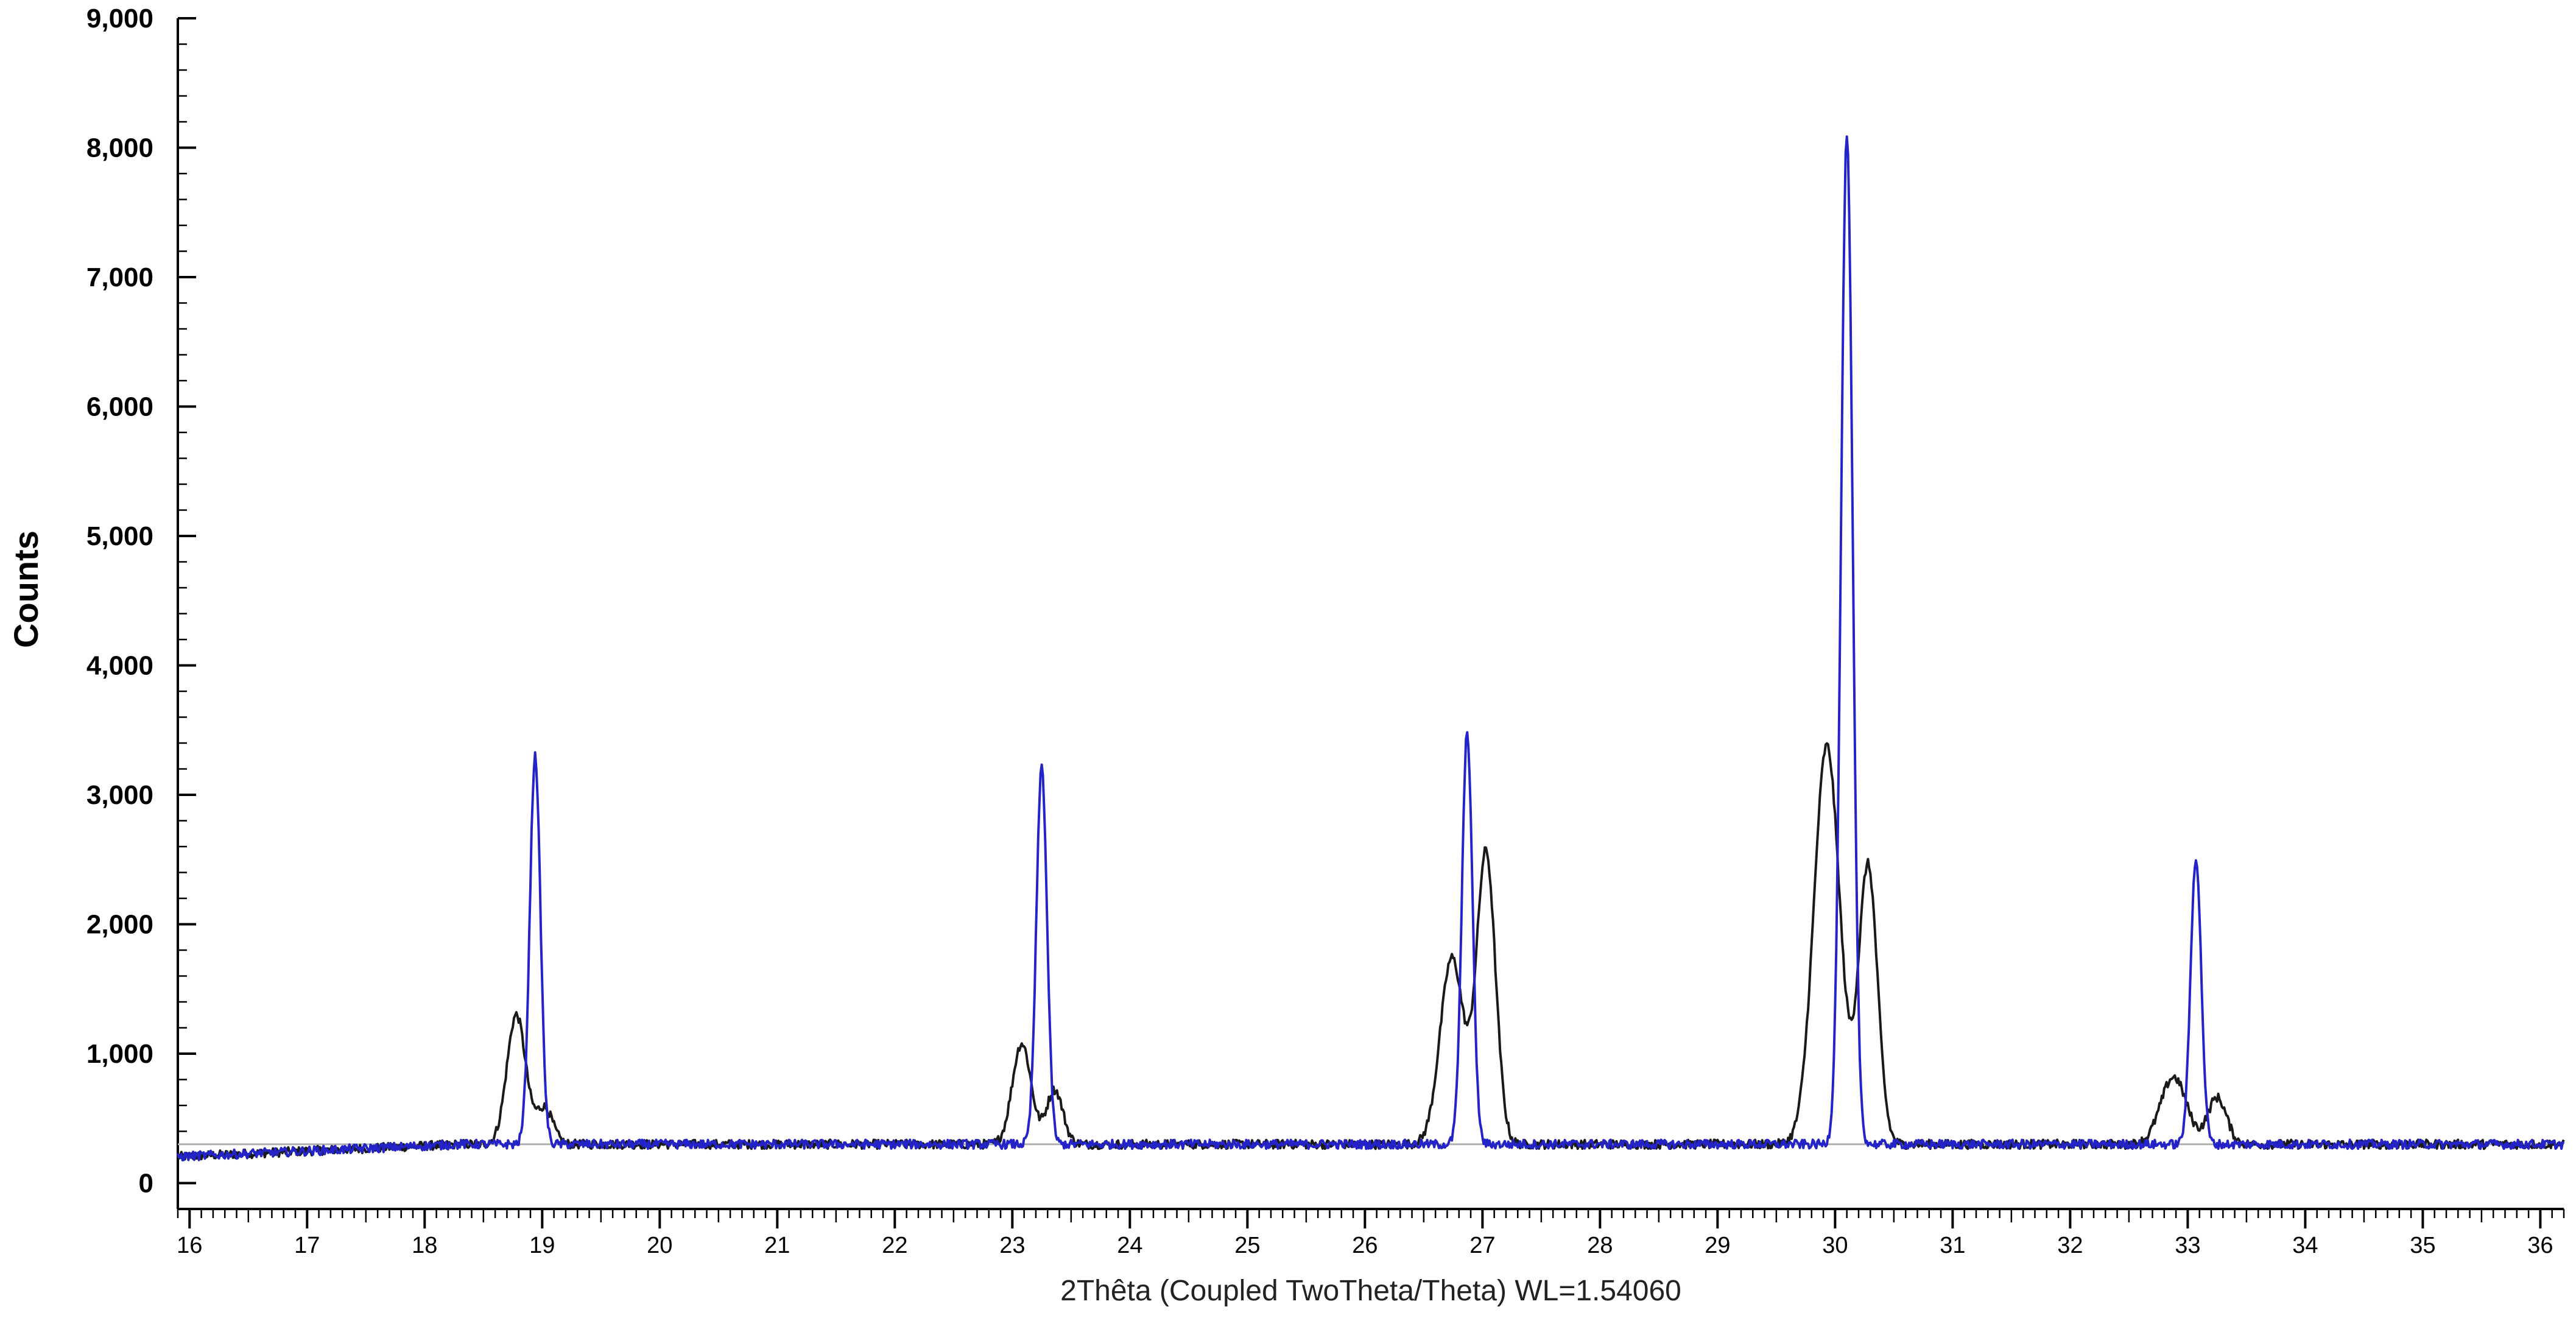  I want to click on y-tick-label: 9,000, so click(119, 18).